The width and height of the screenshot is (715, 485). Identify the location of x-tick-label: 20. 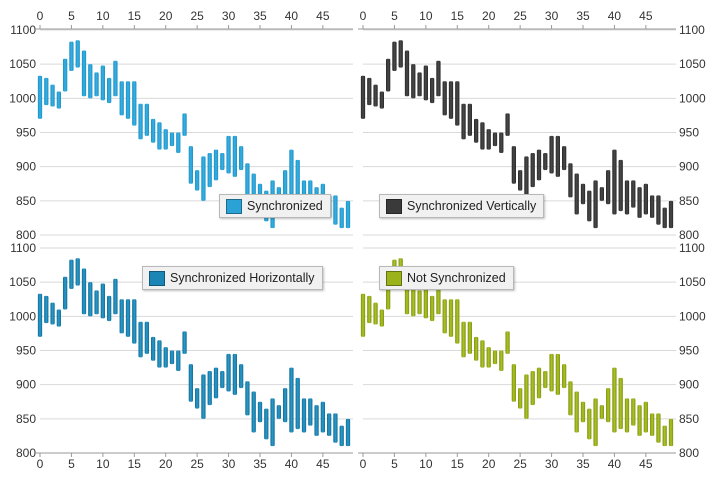
(489, 16).